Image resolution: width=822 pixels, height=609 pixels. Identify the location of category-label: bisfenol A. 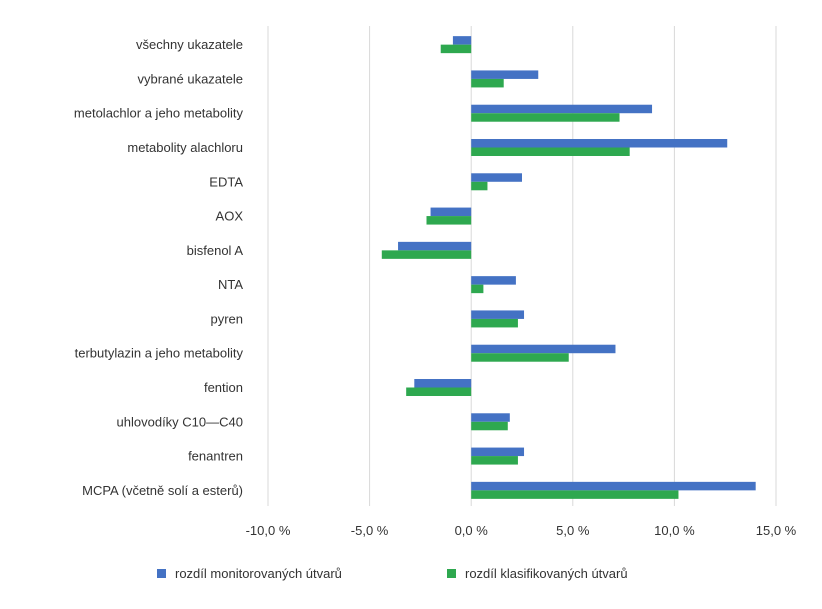
(215, 250).